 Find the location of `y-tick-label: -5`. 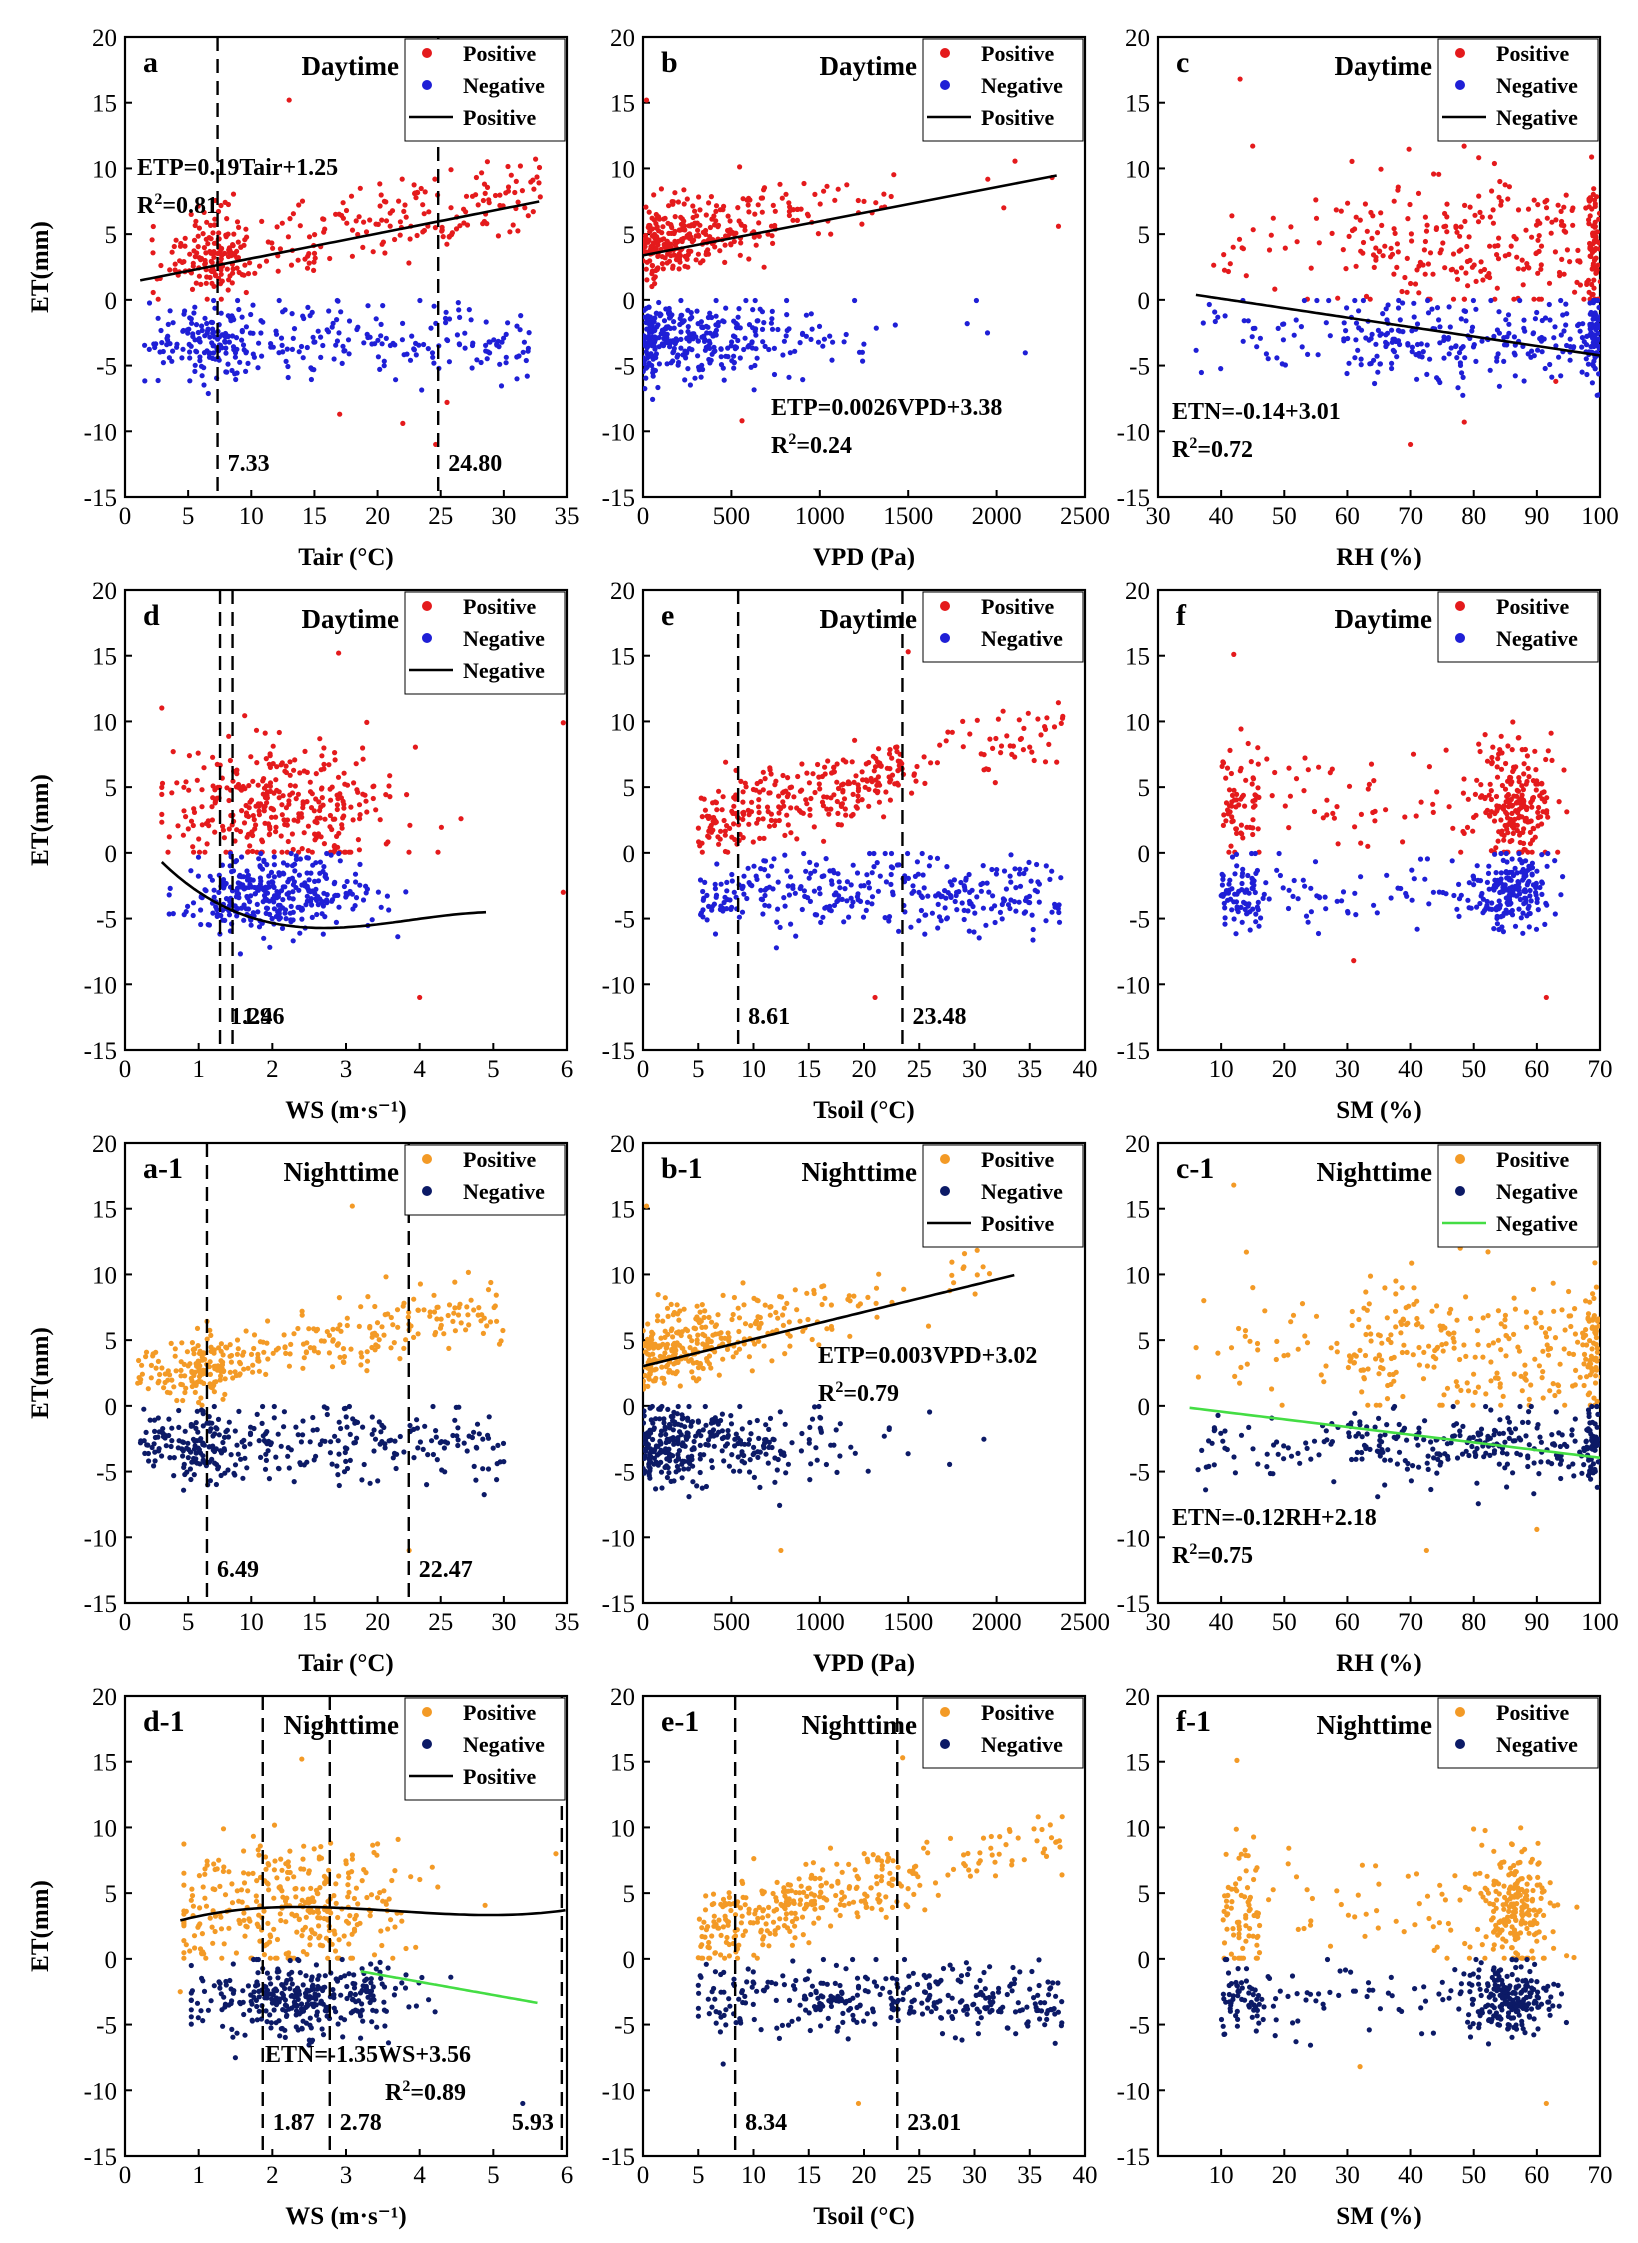

y-tick-label: -5 is located at coordinates (1139, 920).